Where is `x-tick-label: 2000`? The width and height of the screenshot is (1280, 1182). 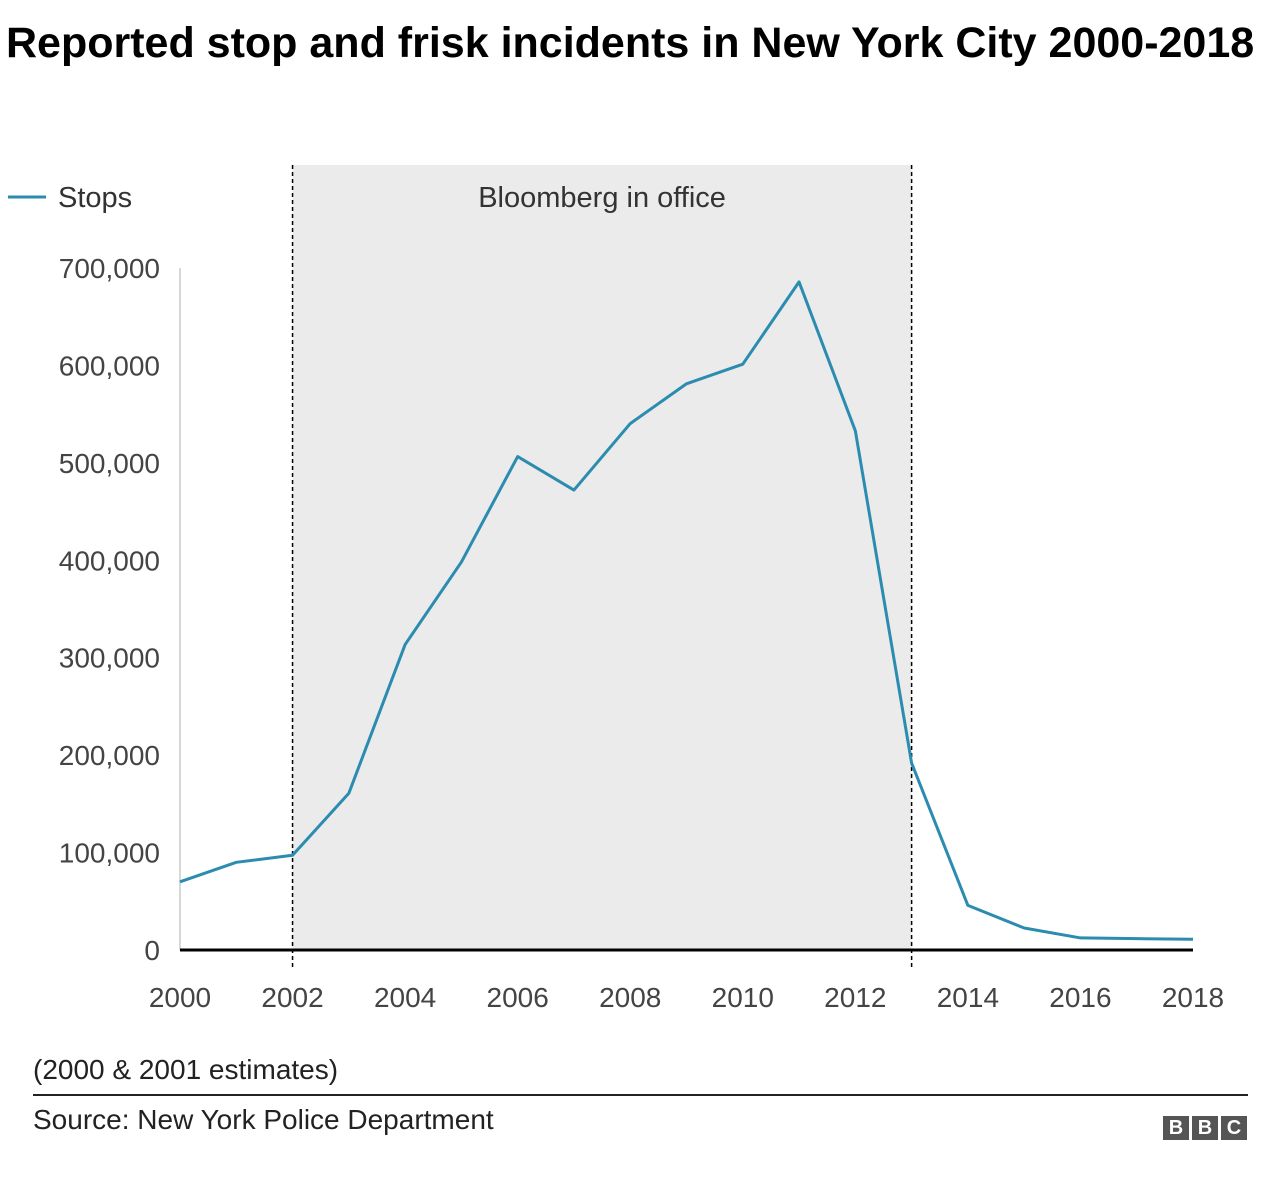 x-tick-label: 2000 is located at coordinates (180, 997).